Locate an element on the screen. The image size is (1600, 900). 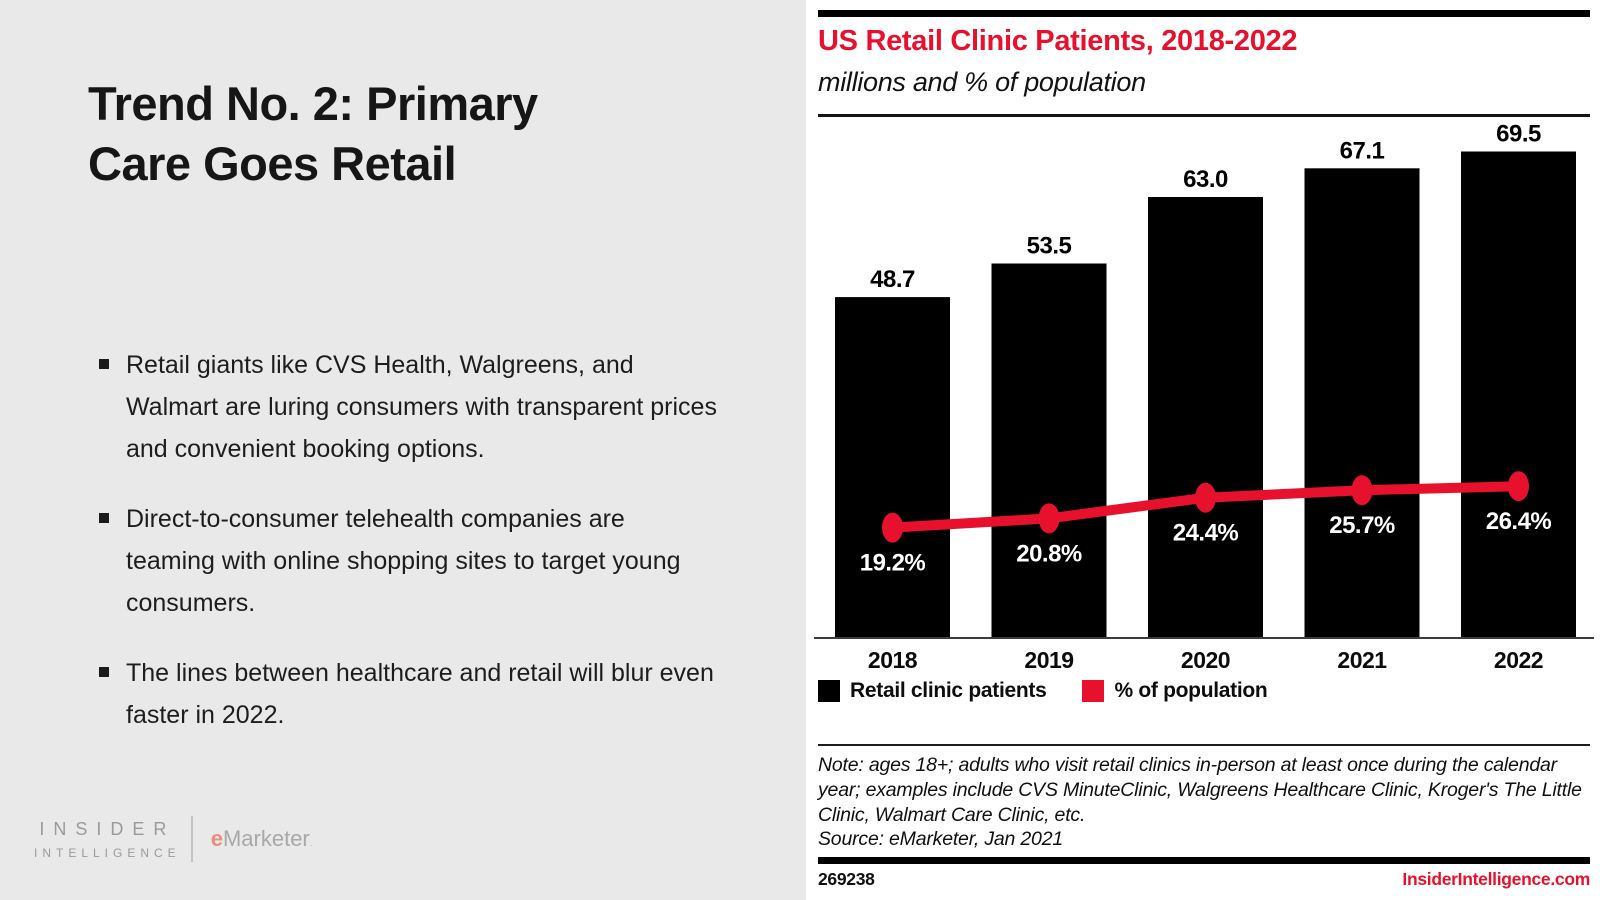
insider-wordmark: INSIDER is located at coordinates (107, 828).